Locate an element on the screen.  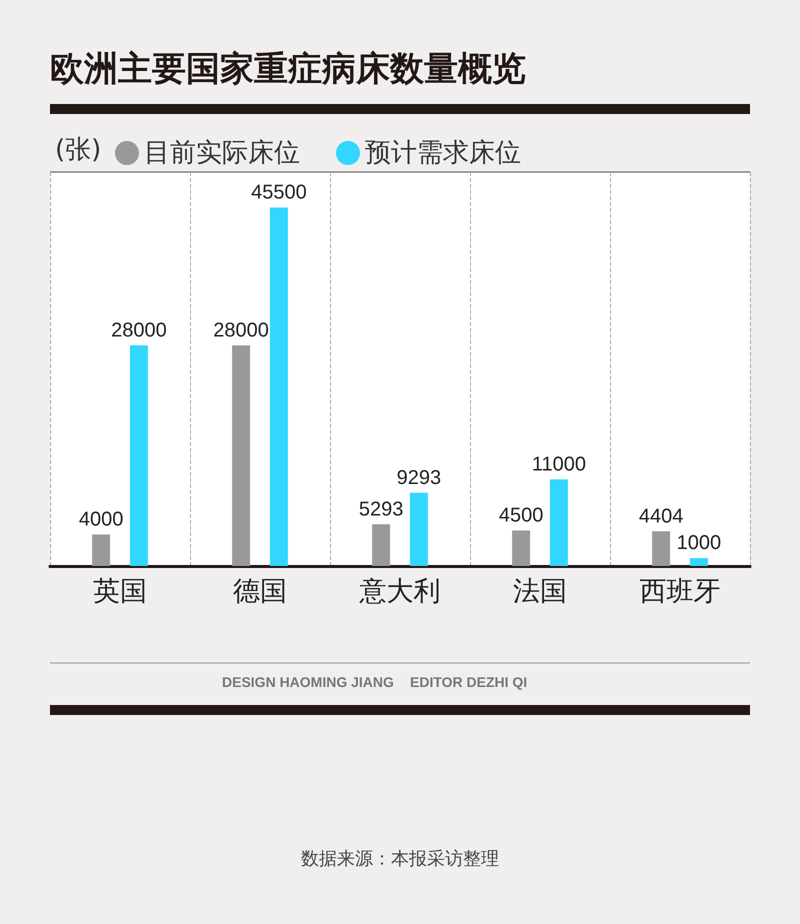
data-label: 5293 is located at coordinates (381, 509).